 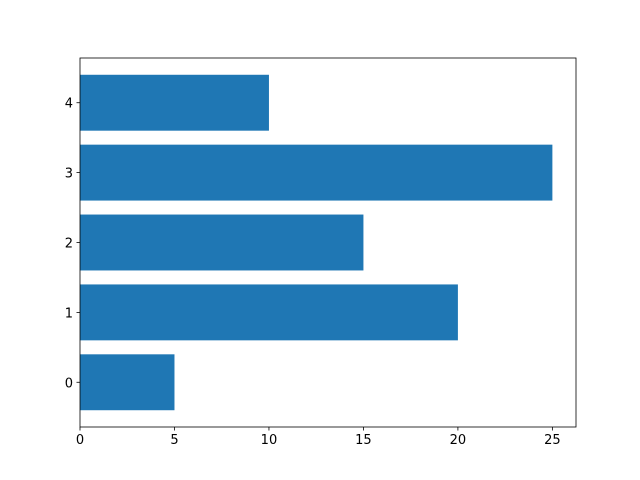 I want to click on x-tick-label: 15, so click(x=363, y=440).